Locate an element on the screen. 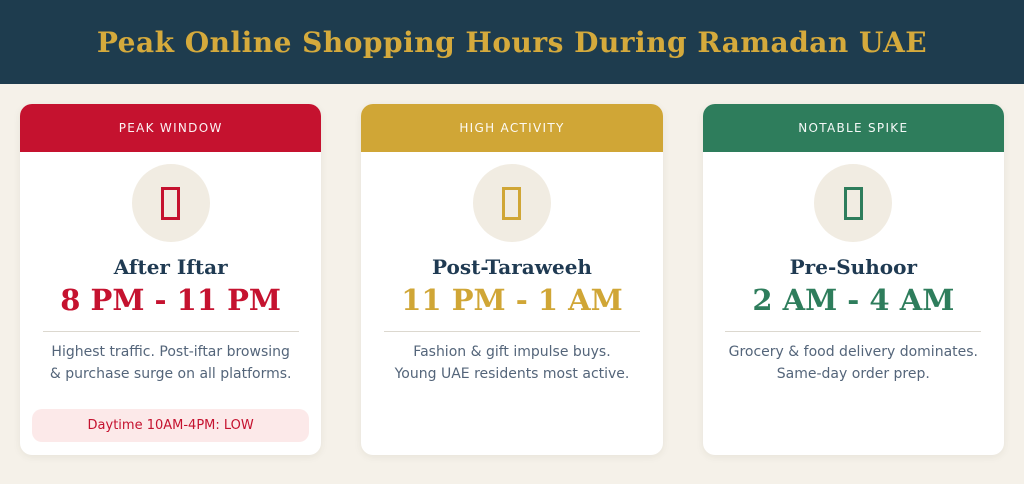 The image size is (1024, 484). card-time-range: 2 AM - 4 AM is located at coordinates (853, 300).